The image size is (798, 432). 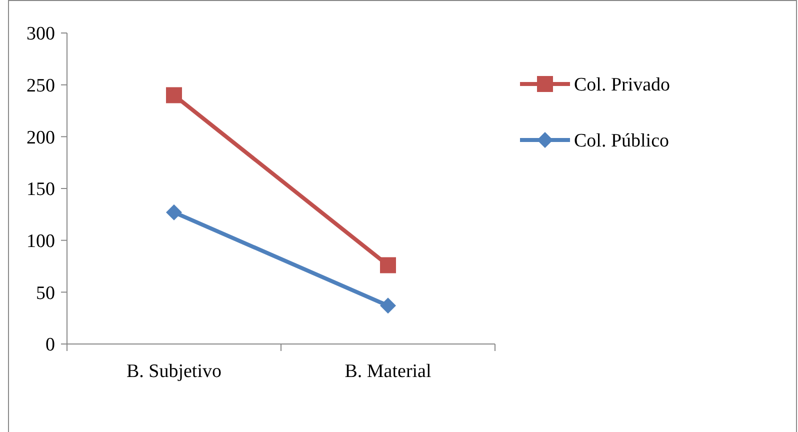 What do you see at coordinates (174, 371) in the screenshot?
I see `x-tick-label: B. Subjetivo` at bounding box center [174, 371].